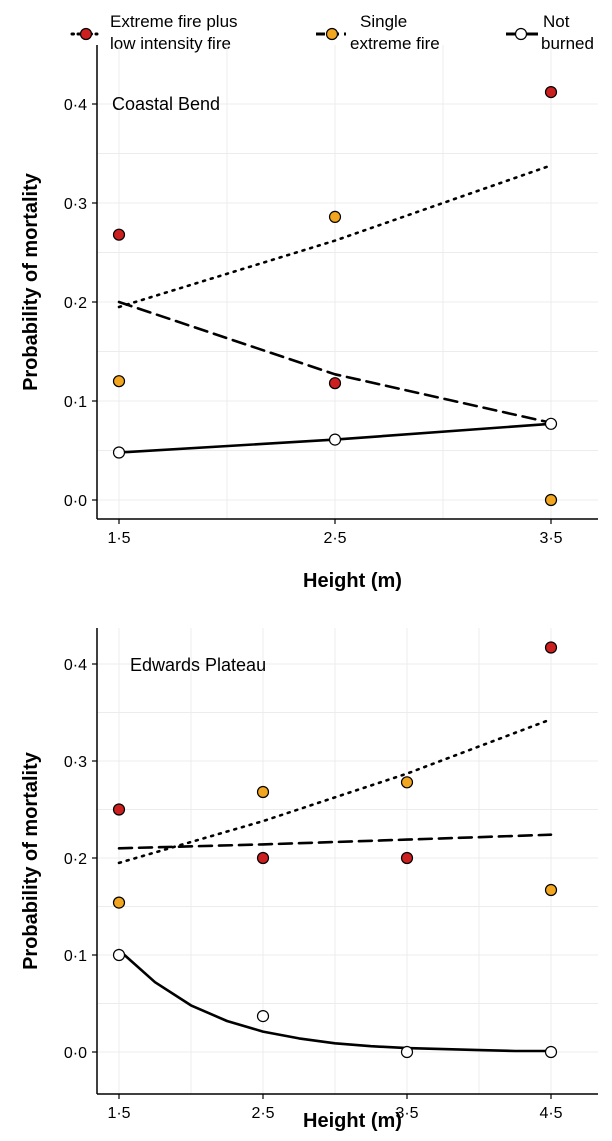 This screenshot has width=612, height=1141. What do you see at coordinates (335, 1000) in the screenshot?
I see `fit-line-solid` at bounding box center [335, 1000].